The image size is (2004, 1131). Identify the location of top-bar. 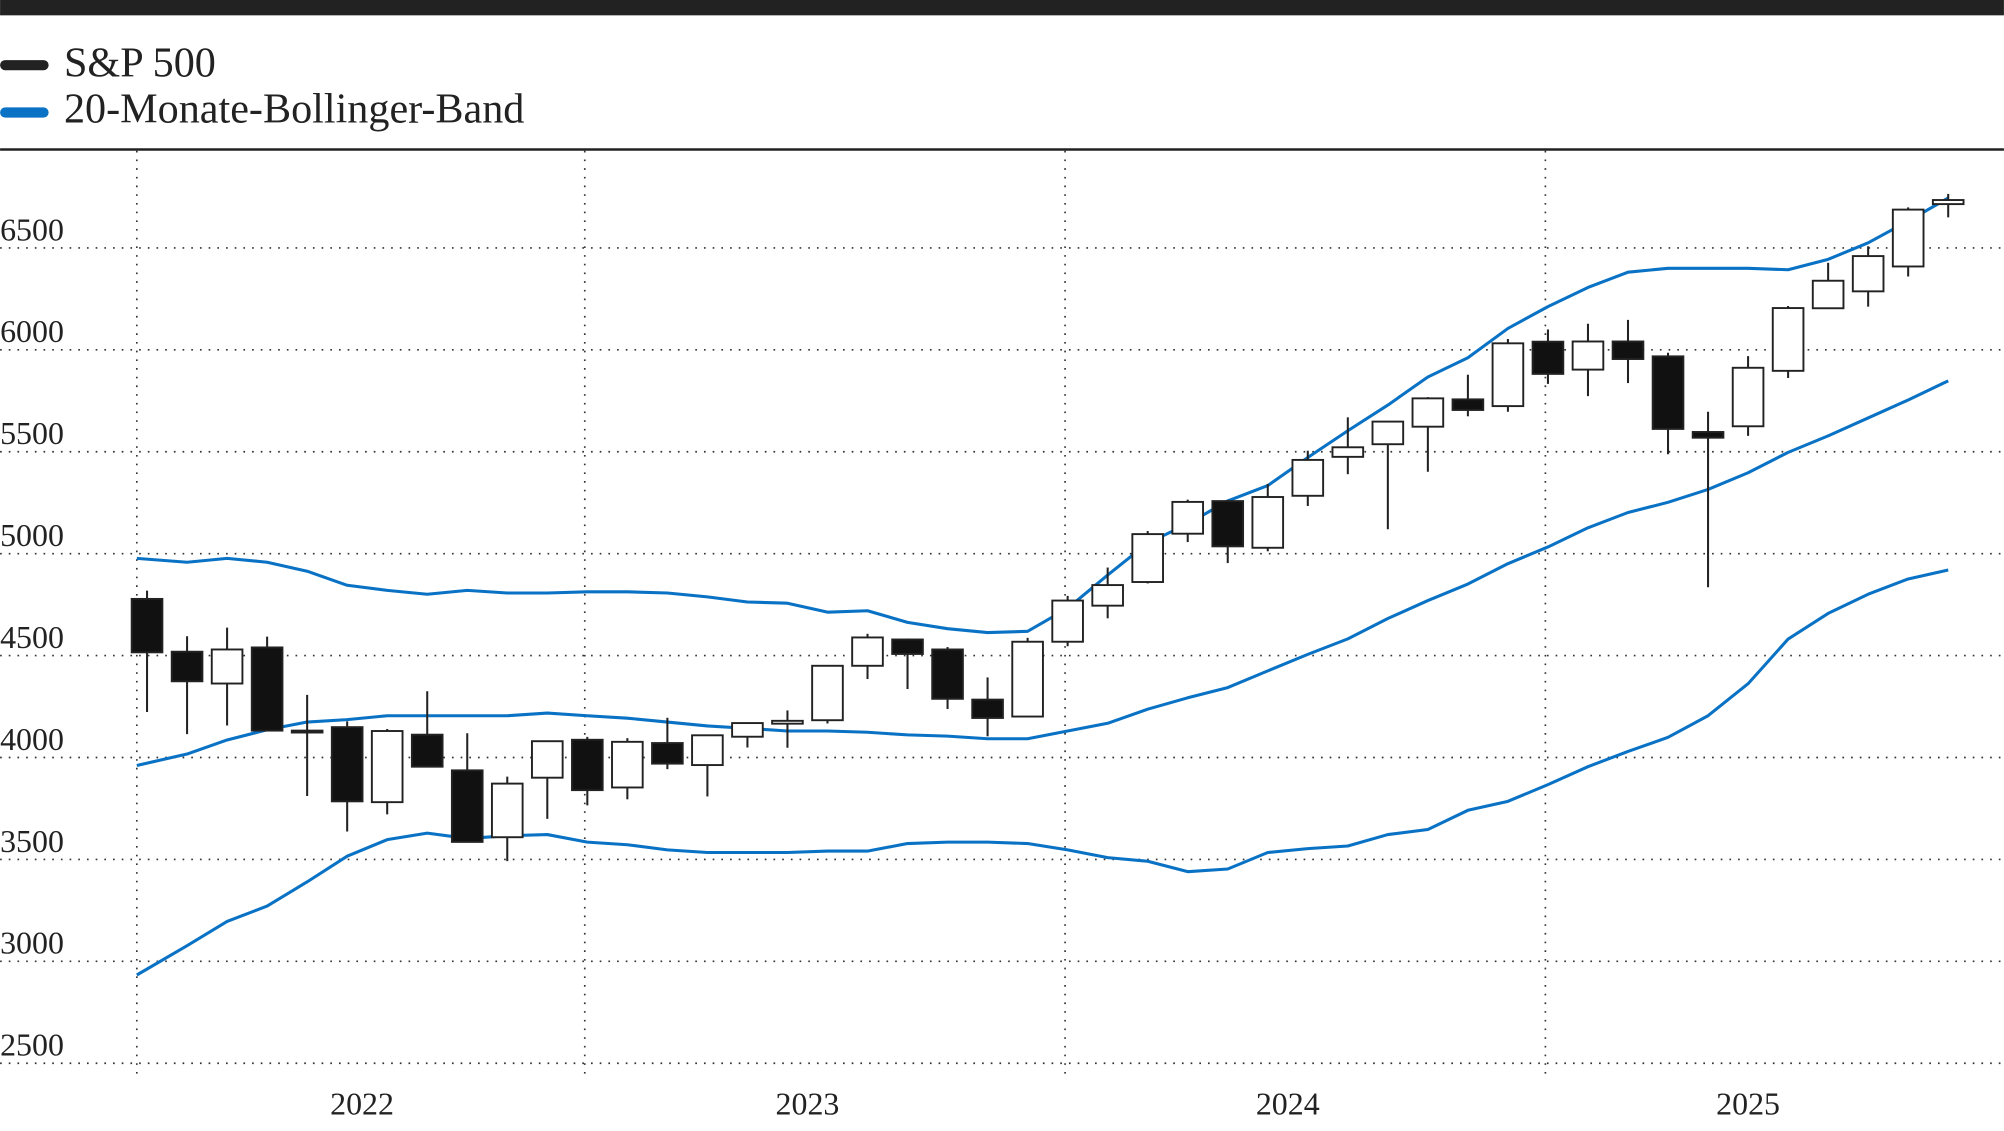
(1002, 8).